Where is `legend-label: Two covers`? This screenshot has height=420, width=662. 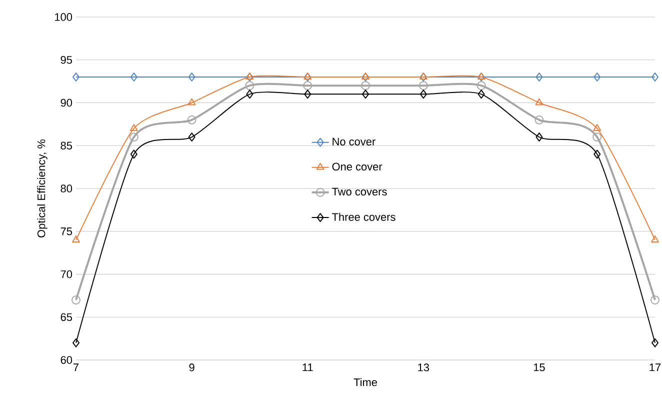 legend-label: Two covers is located at coordinates (359, 192).